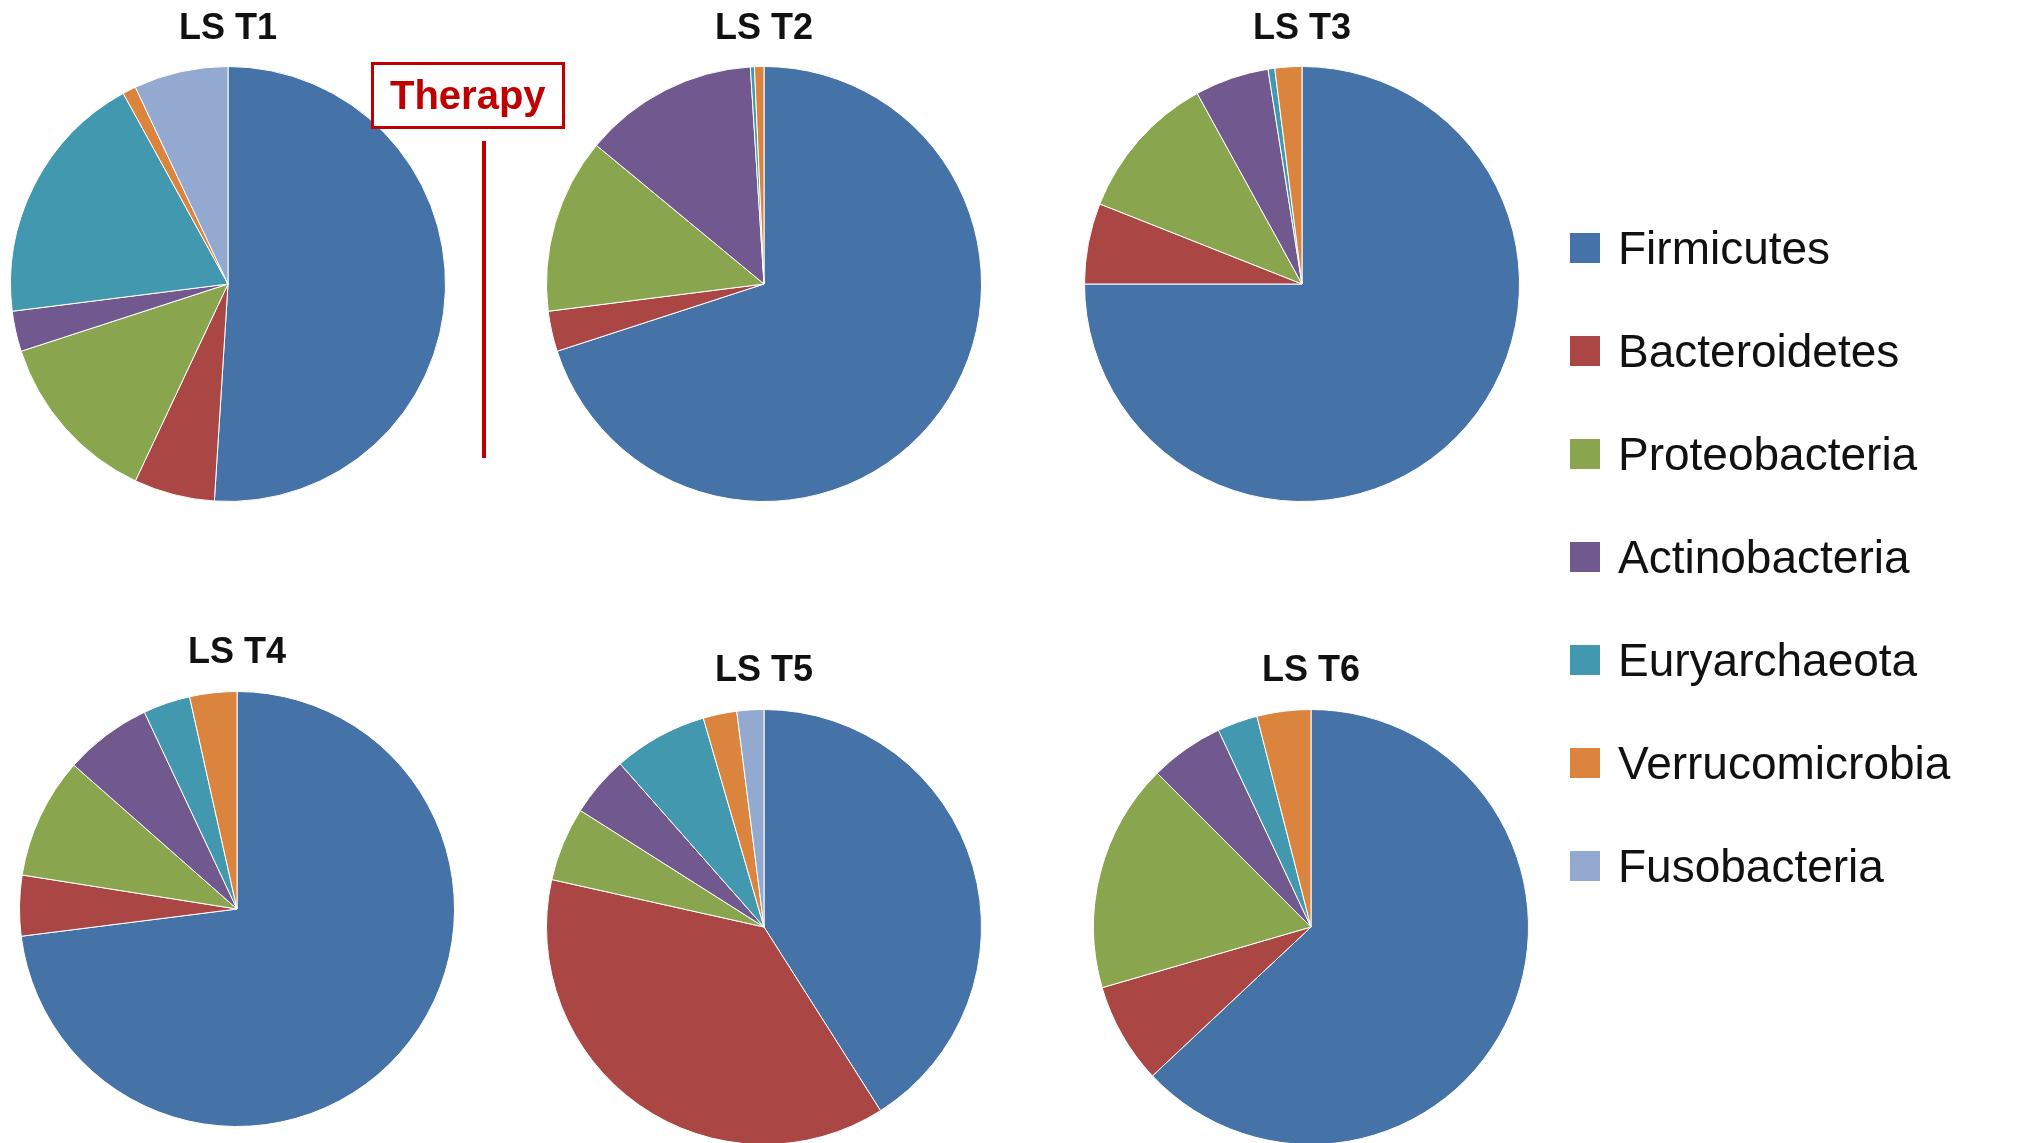  I want to click on legend-label: Actinobacteria, so click(1764, 556).